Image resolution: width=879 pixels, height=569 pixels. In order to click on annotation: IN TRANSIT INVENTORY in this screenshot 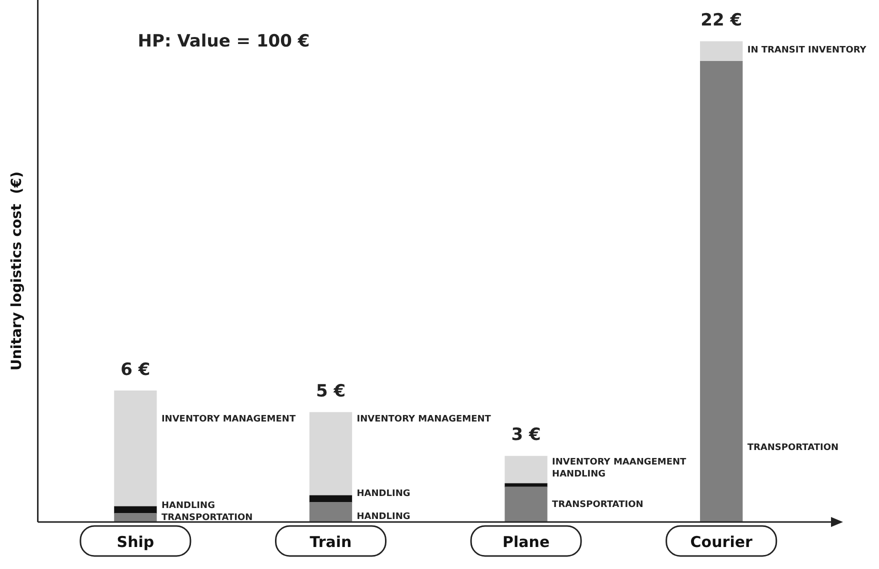, I will do `click(807, 51)`.